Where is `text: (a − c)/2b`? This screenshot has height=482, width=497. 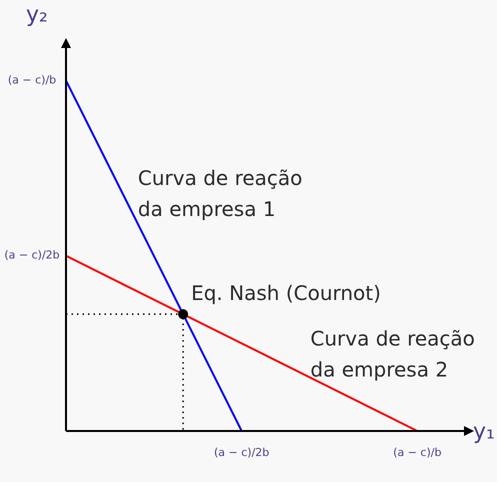 text: (a − c)/2b is located at coordinates (32, 255).